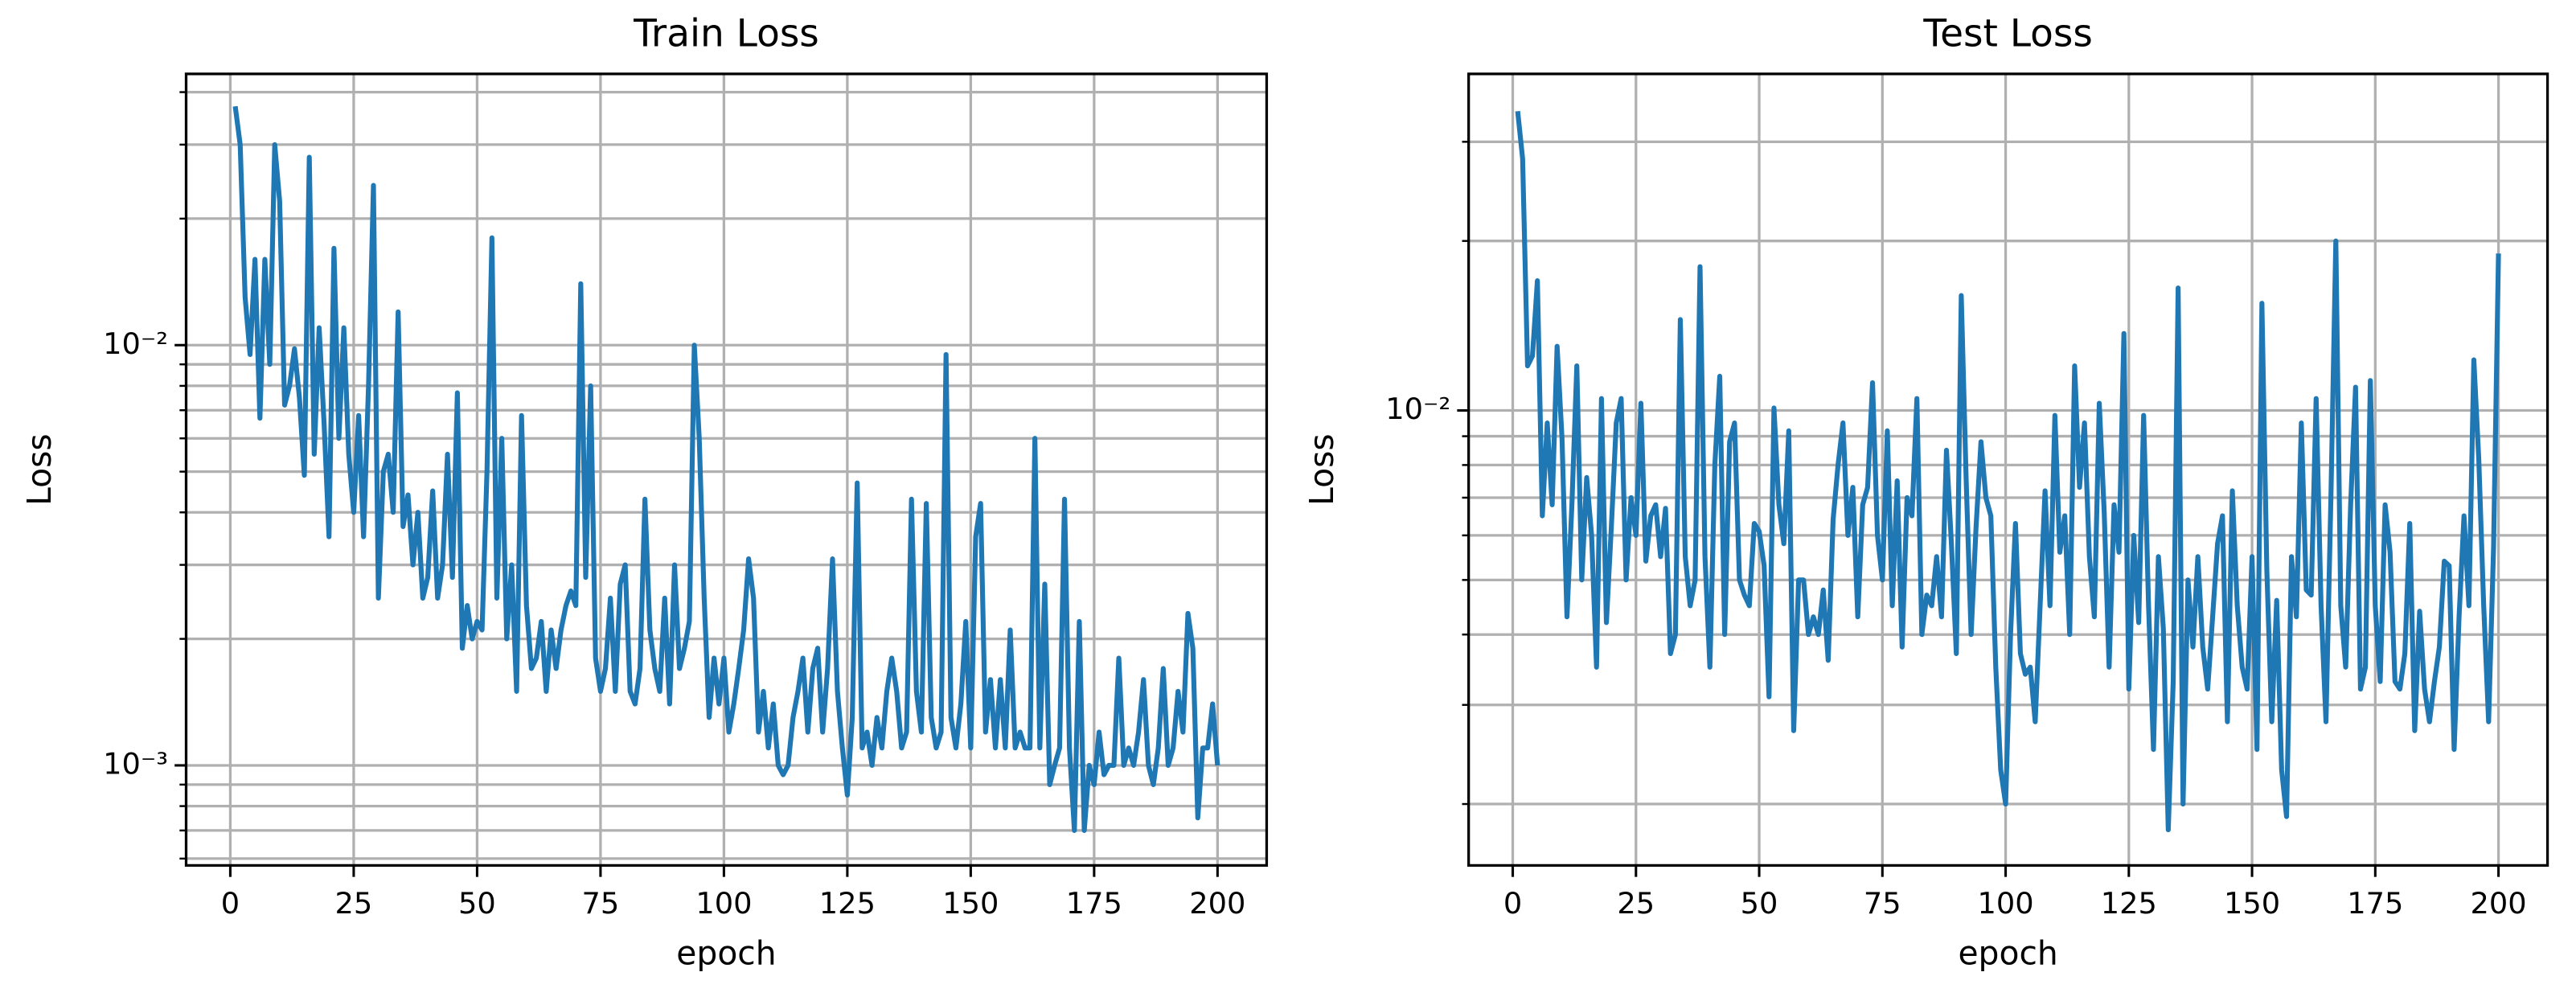 This screenshot has width=2576, height=1005. I want to click on chart-title: Test Loss, so click(2007, 33).